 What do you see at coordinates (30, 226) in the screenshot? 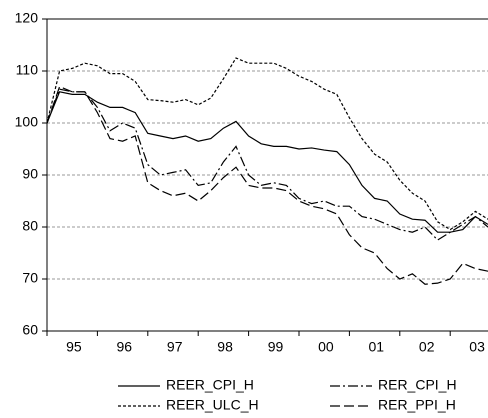
I see `y-tick-label: 80` at bounding box center [30, 226].